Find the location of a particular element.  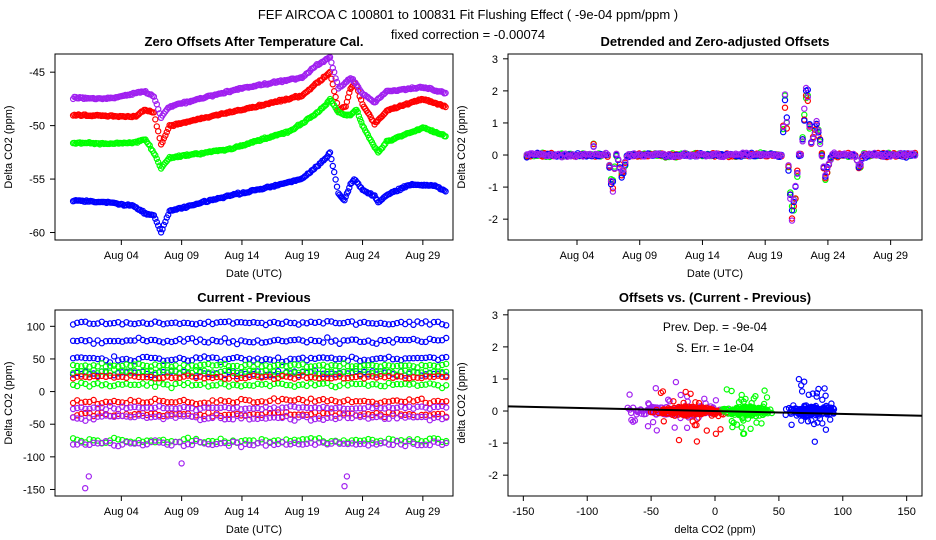

x-tick-label: -150 is located at coordinates (523, 512).